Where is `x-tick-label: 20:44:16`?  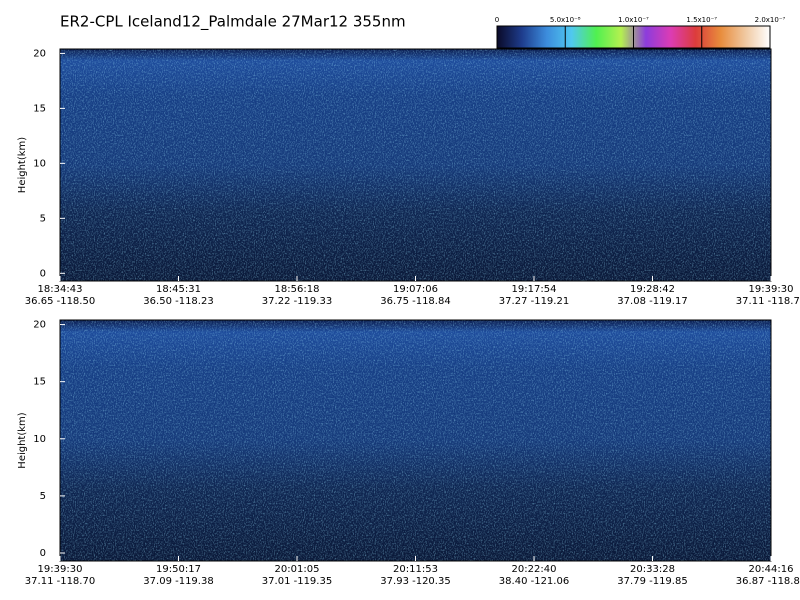 x-tick-label: 20:44:16 is located at coordinates (771, 569).